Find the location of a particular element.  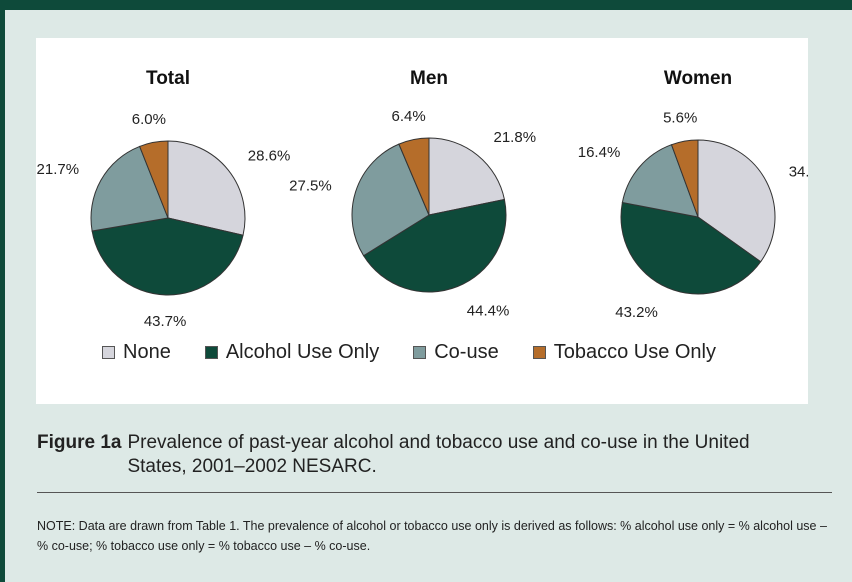

pie-slice-women-alcohol-use-only is located at coordinates (691, 248).